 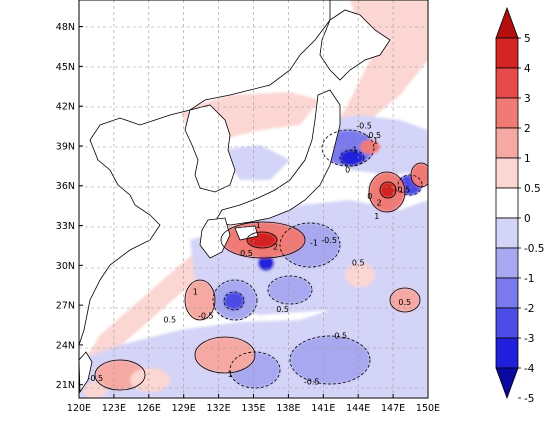 I want to click on x-tick-label: 141E, so click(x=323, y=408).